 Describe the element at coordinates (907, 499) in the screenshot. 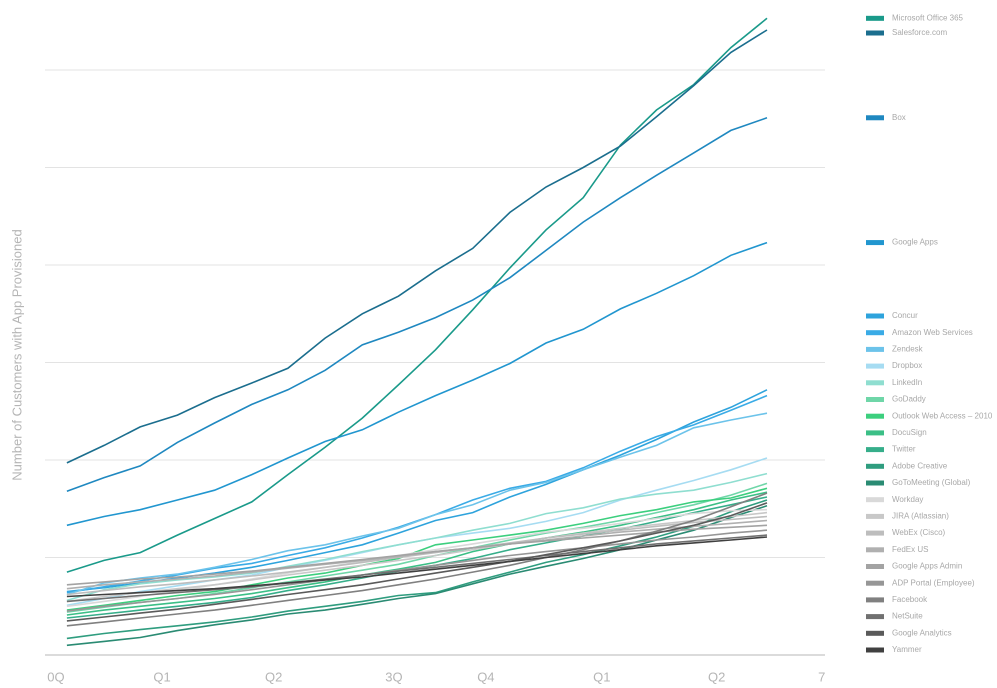

I see `legend-label: Workday` at that location.